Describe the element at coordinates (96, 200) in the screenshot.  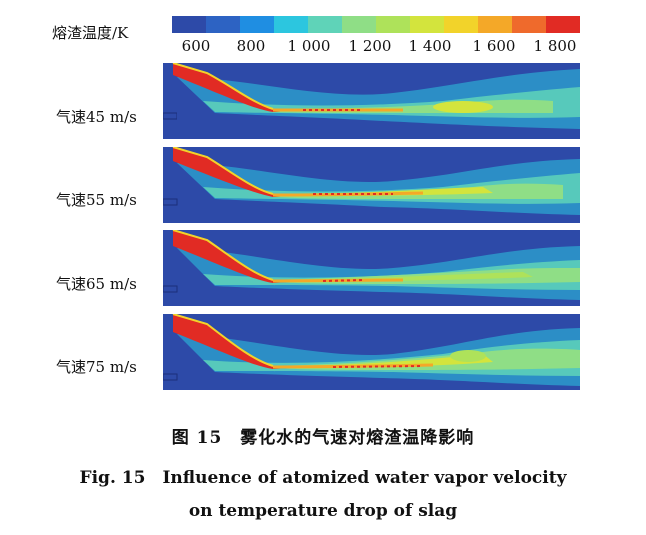
I see `panel-label-55: 气速55 m/s` at that location.